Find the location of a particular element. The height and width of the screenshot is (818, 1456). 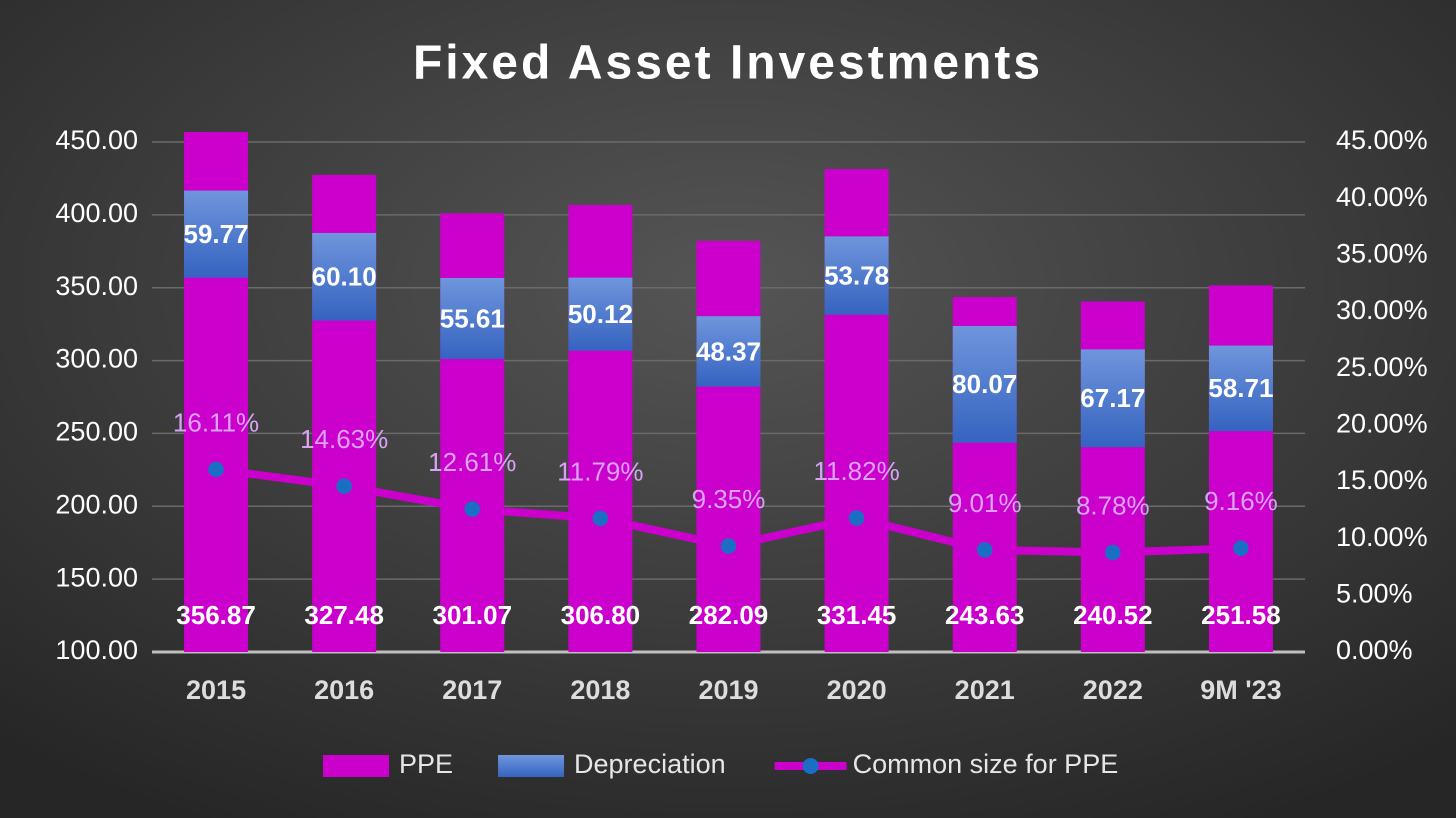

x-tick-label: 2020 is located at coordinates (857, 690).